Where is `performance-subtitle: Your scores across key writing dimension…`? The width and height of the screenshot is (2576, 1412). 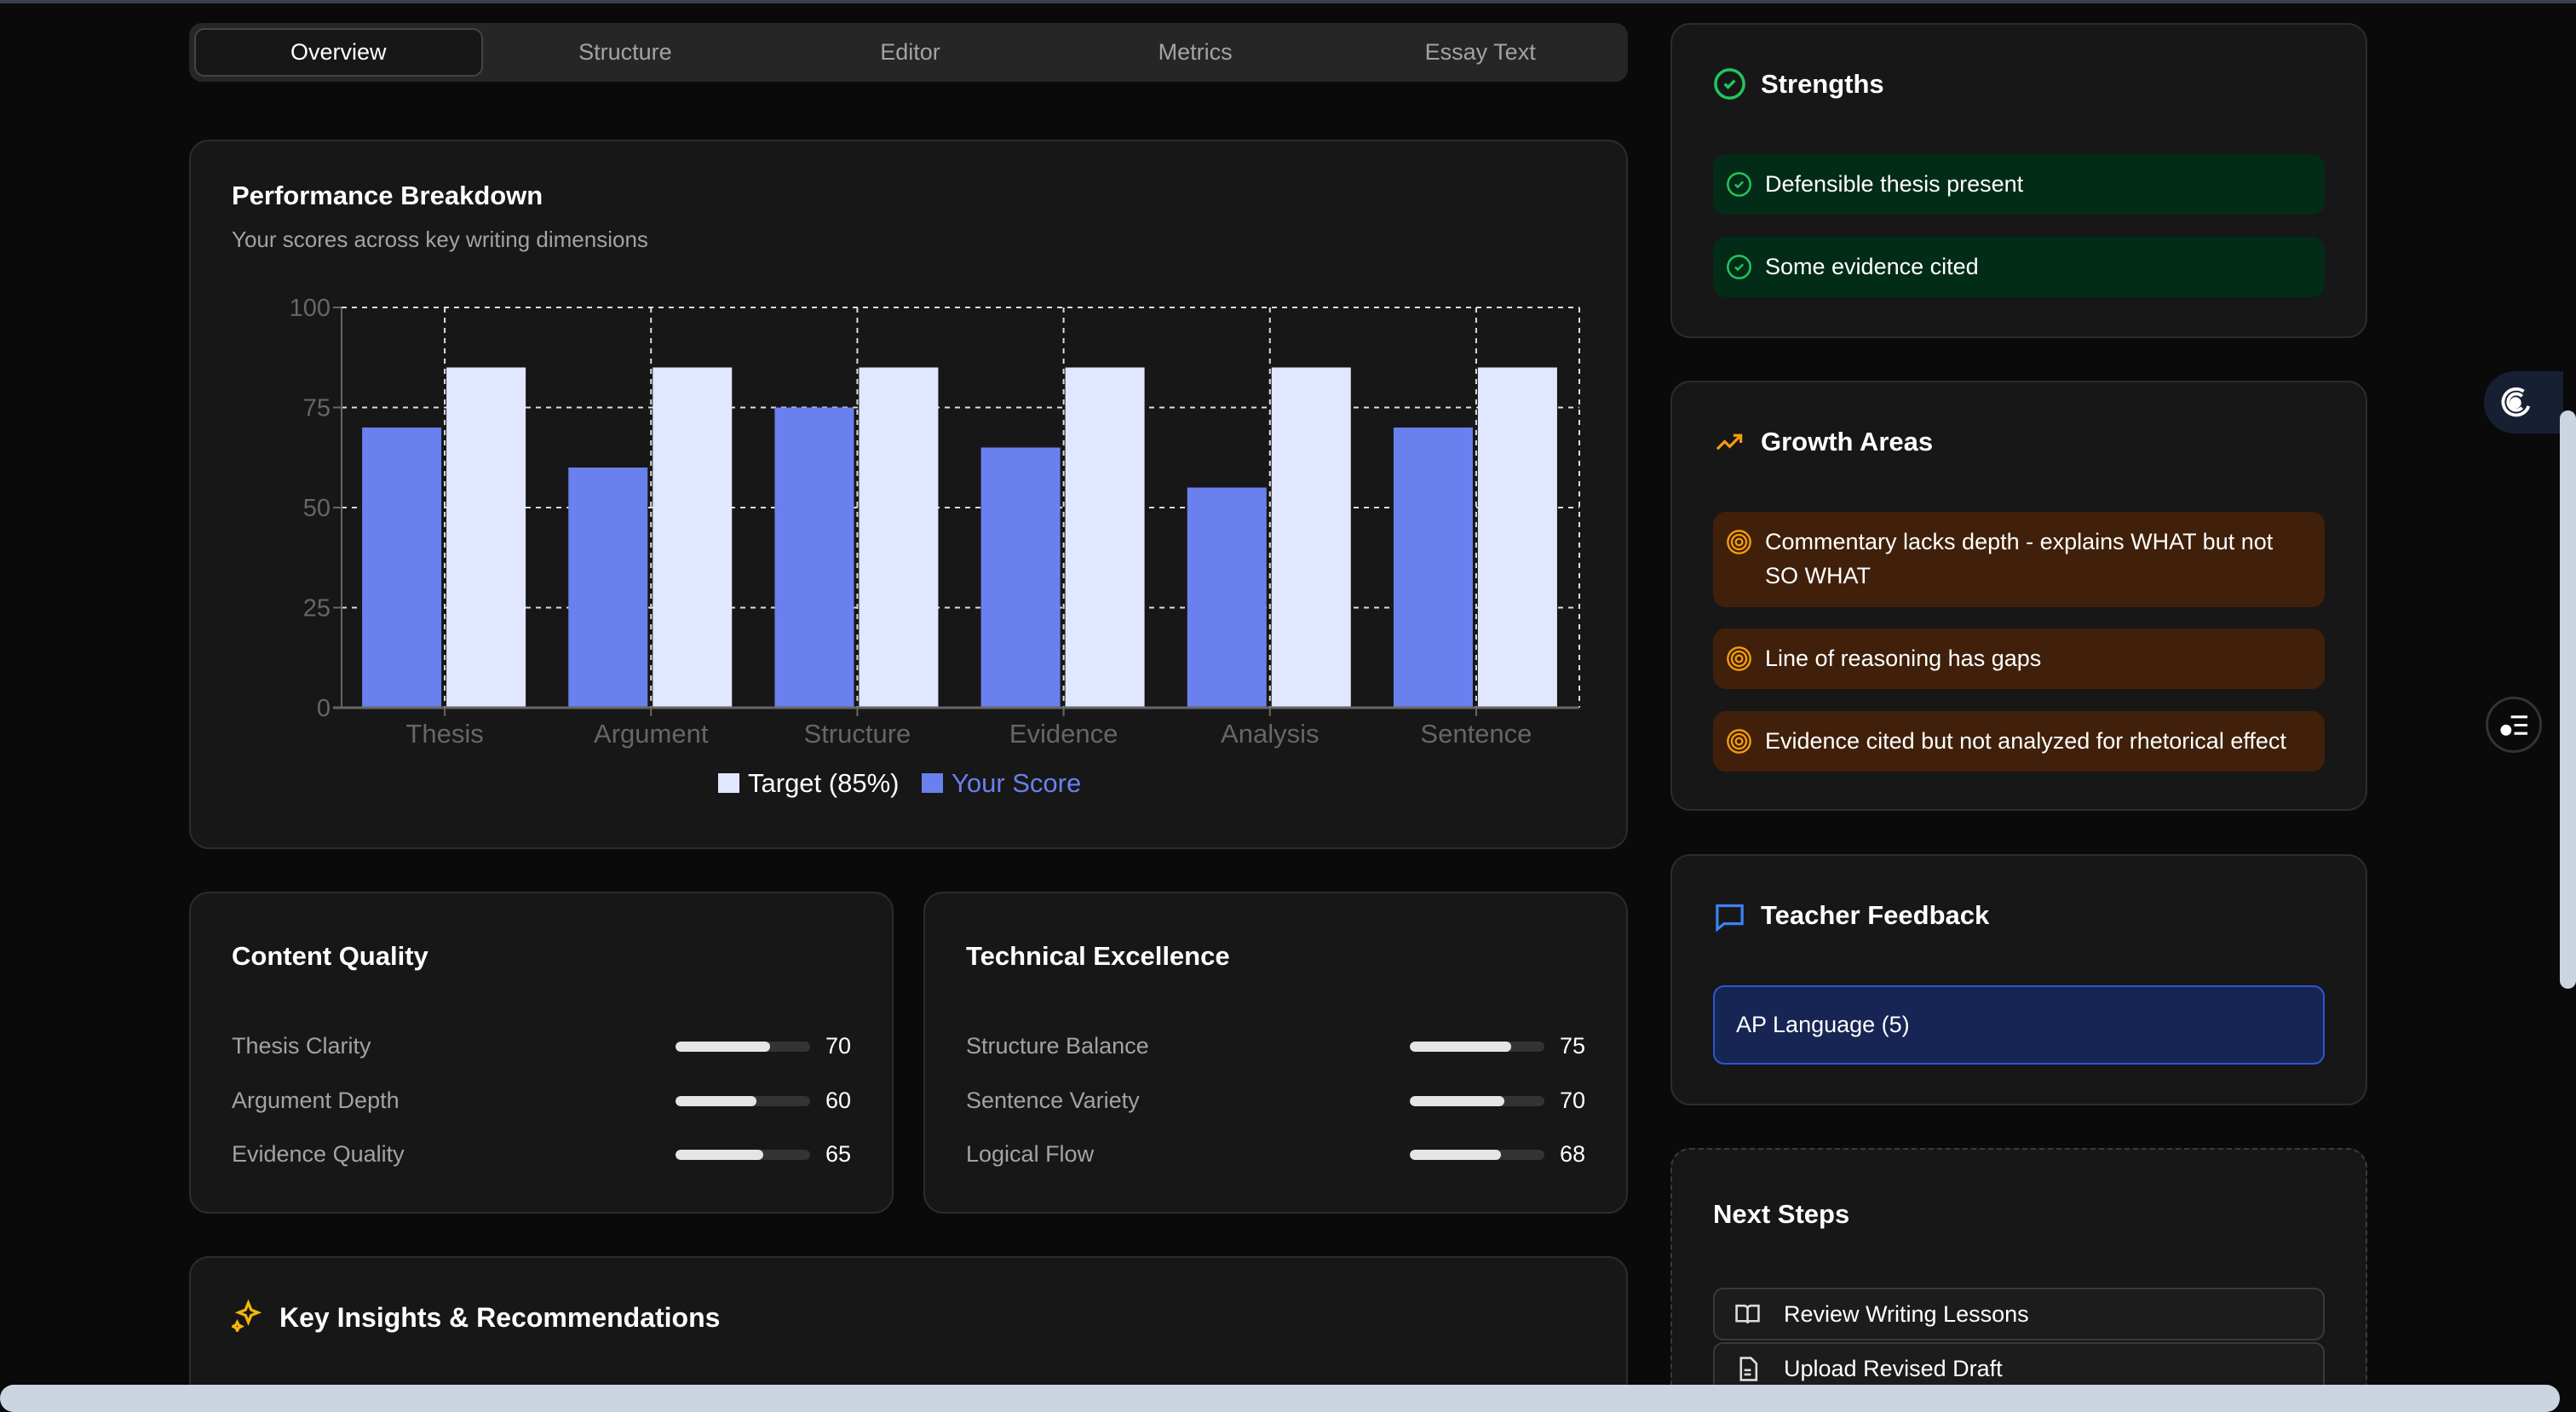
performance-subtitle: Your scores across key writing dimension… is located at coordinates (440, 239).